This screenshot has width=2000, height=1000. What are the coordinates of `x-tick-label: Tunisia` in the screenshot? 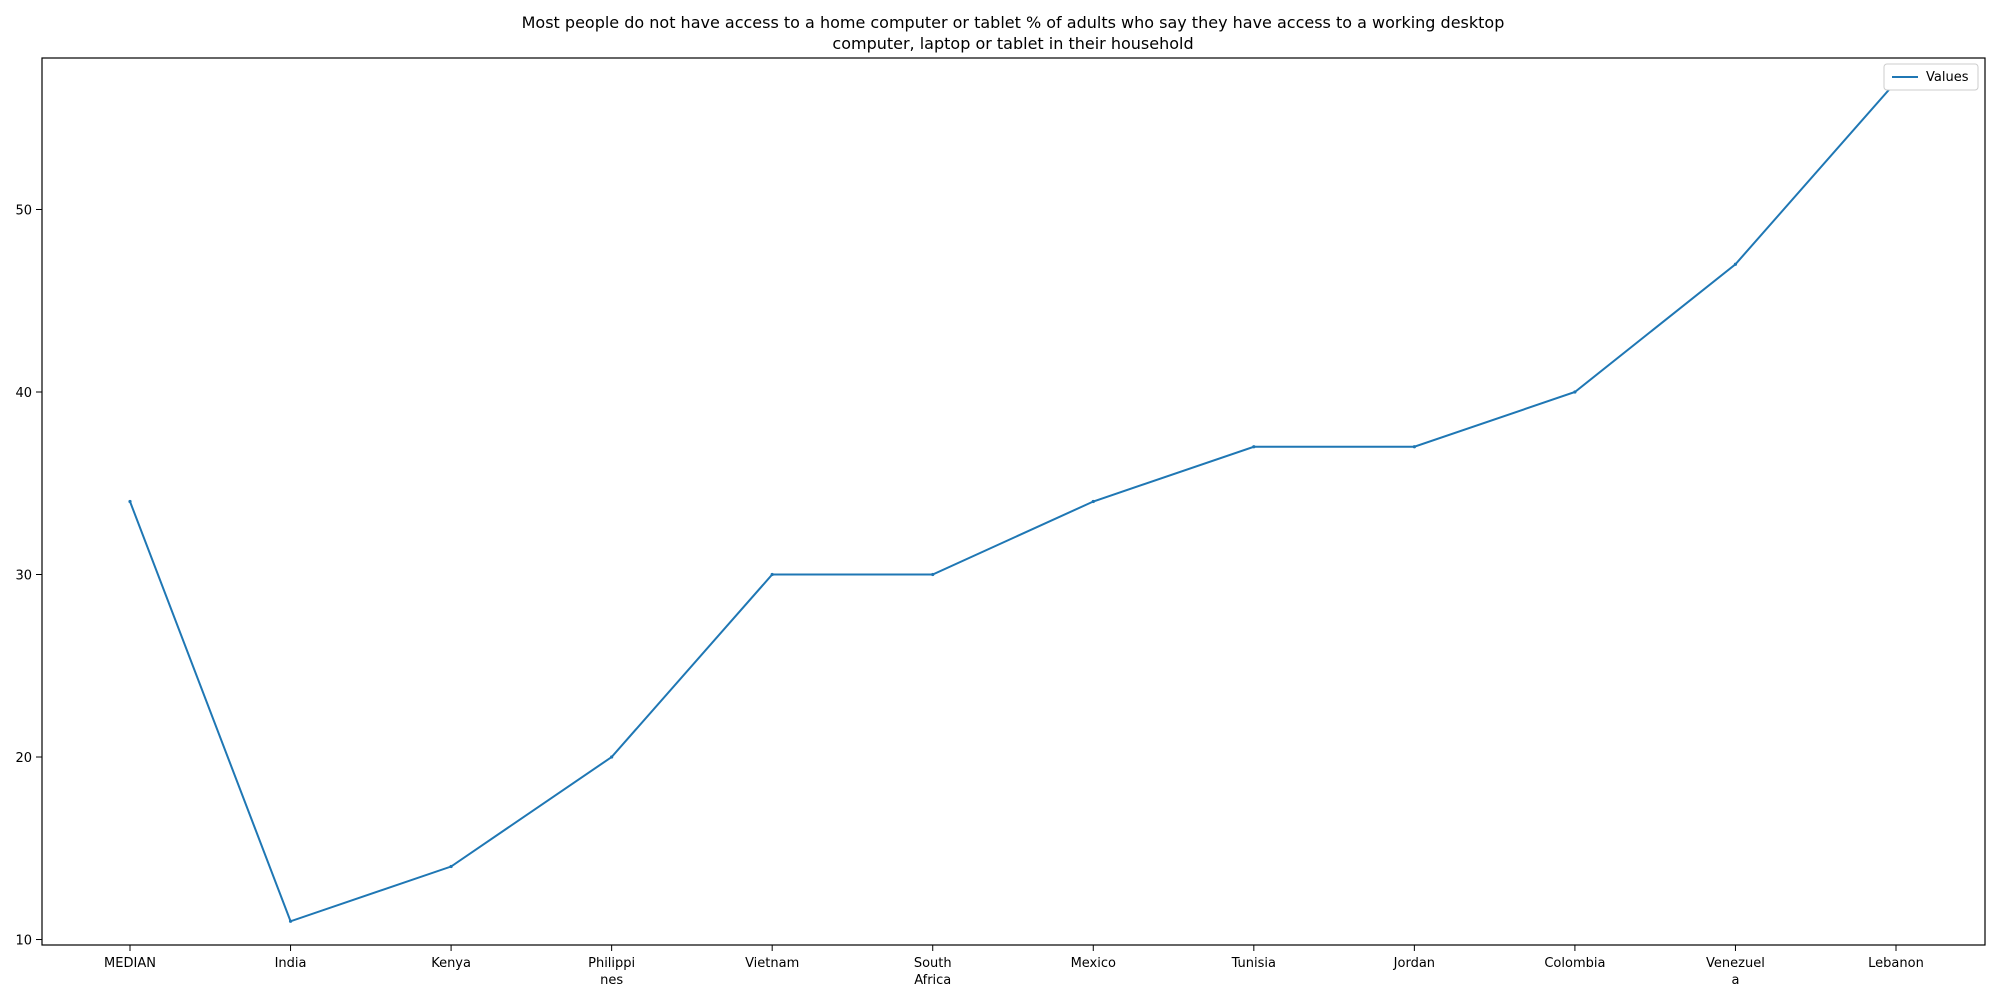 It's located at (1253, 963).